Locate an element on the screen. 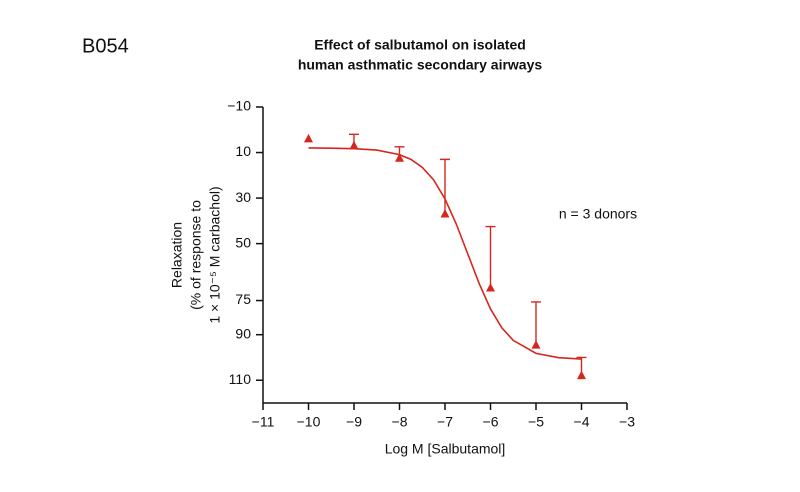  y-axis-label-line: (% of response to is located at coordinates (196, 255).